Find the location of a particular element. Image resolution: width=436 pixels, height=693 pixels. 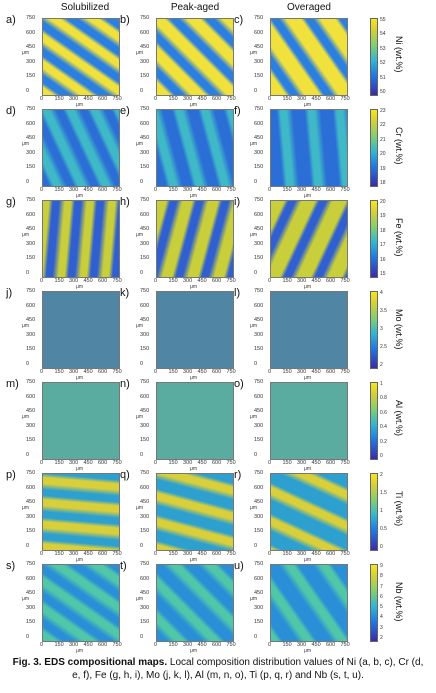

colorbar-tick-label: 19 is located at coordinates (383, 168).